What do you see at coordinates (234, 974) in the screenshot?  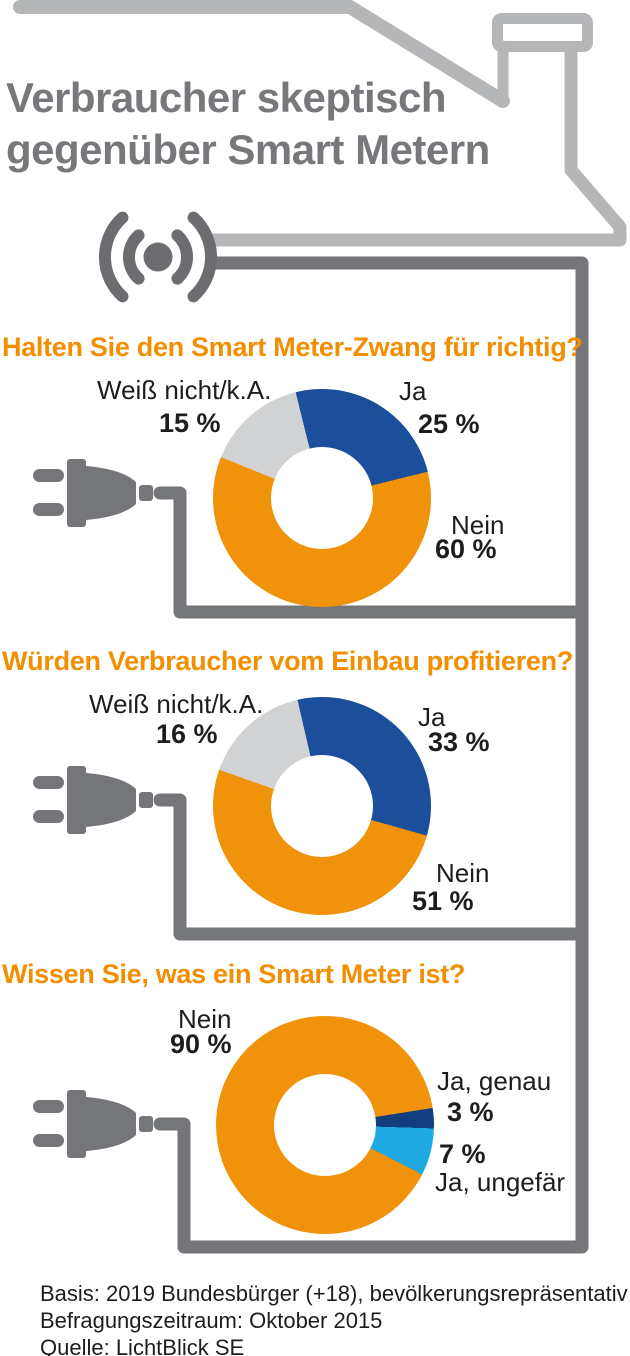 I see `section-3-heading: Wissen Sie, was ein Smart Meter ist?` at bounding box center [234, 974].